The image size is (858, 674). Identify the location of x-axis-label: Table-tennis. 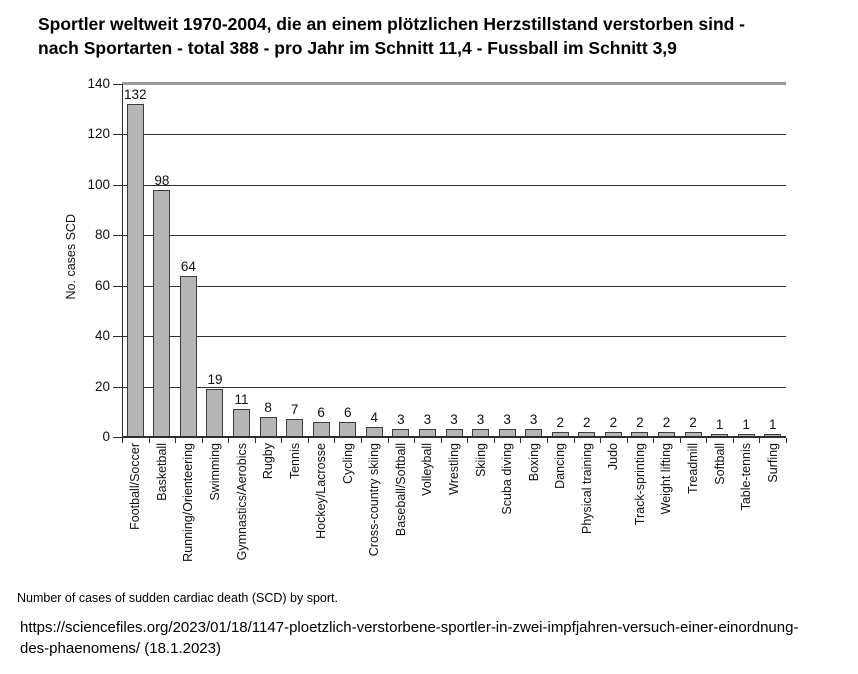
(746, 477).